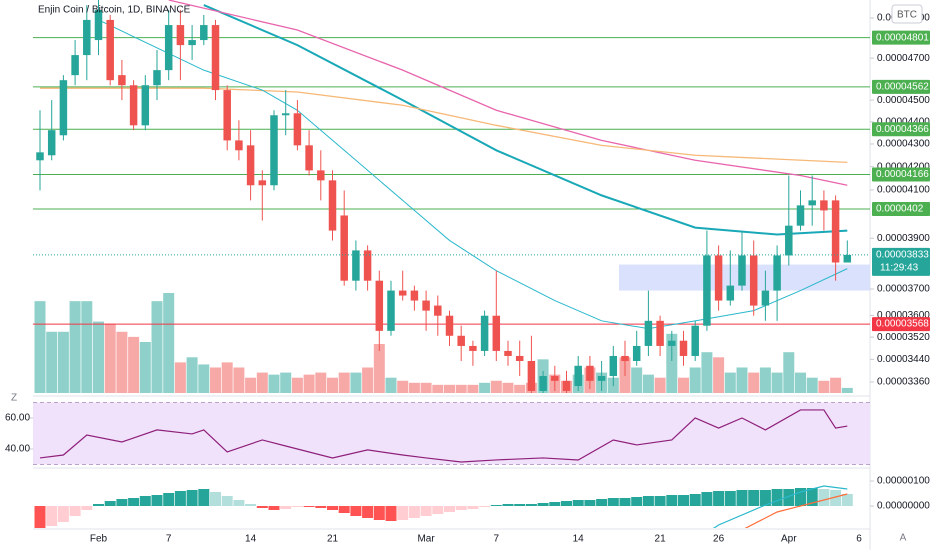 This screenshot has height=550, width=932. What do you see at coordinates (17, 449) in the screenshot?
I see `rsi-tick-label: 40.00` at bounding box center [17, 449].